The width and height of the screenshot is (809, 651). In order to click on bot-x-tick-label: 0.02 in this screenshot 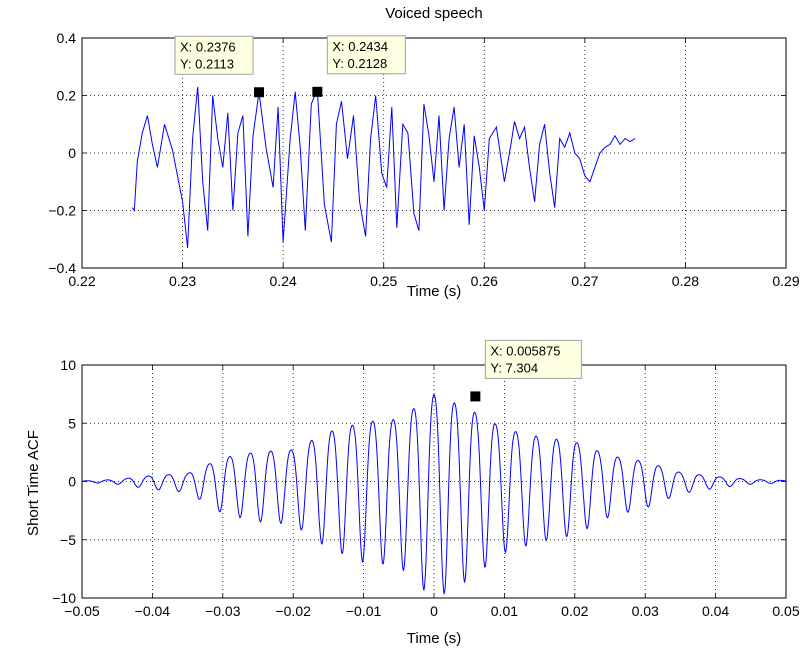, I will do `click(574, 611)`.